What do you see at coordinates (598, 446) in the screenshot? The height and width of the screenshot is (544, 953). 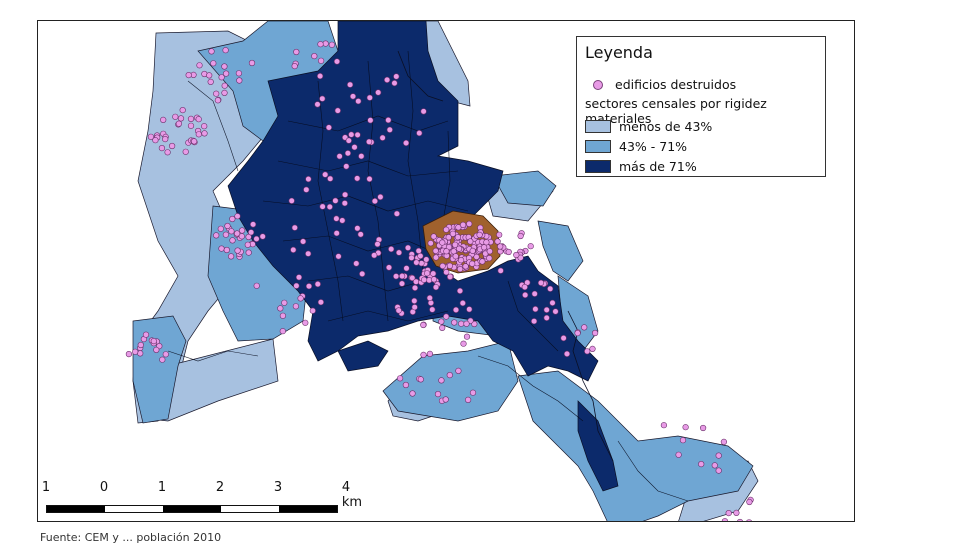 I see `sector-dark` at bounding box center [598, 446].